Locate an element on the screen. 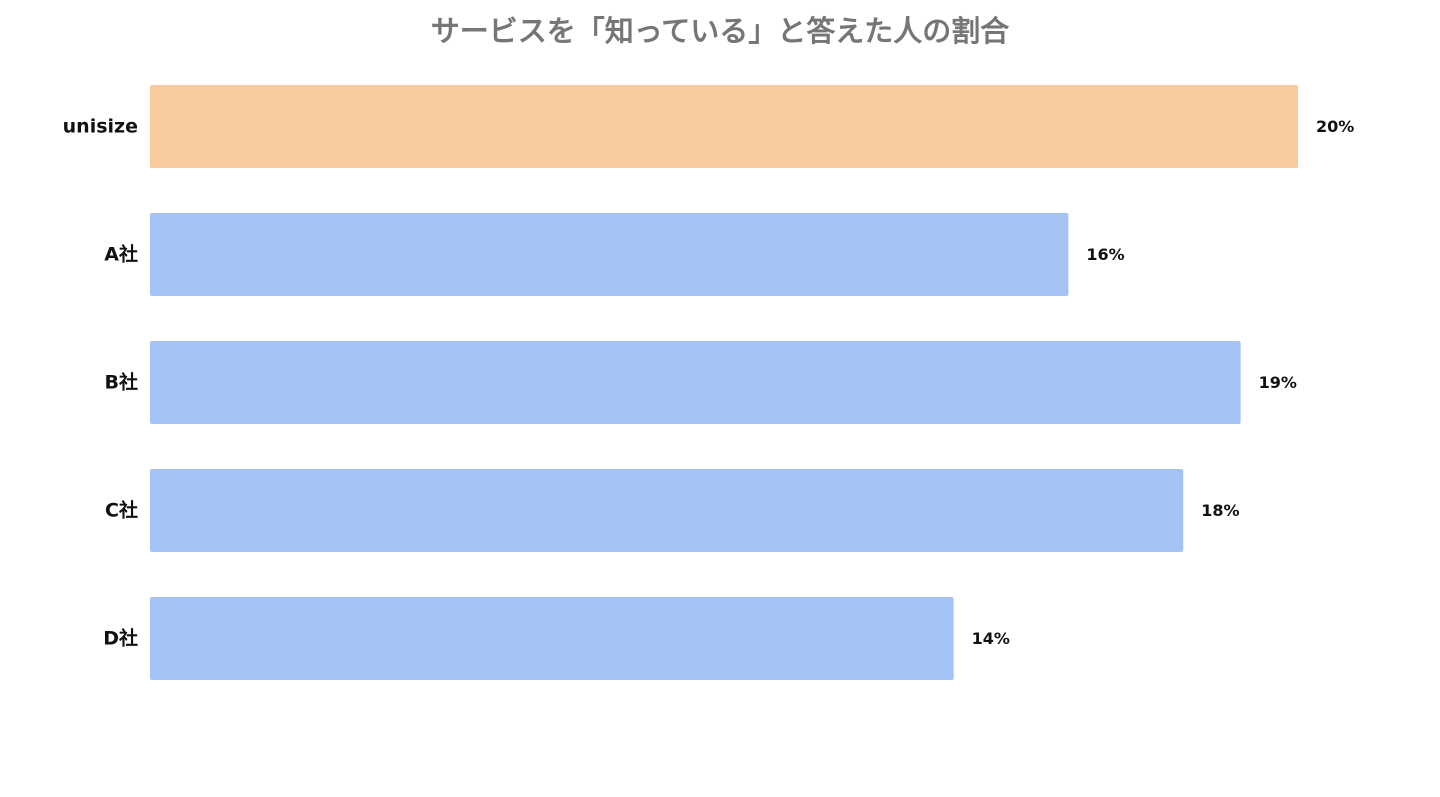 This screenshot has height=797, width=1440. category-label-3: C社 is located at coordinates (121, 510).